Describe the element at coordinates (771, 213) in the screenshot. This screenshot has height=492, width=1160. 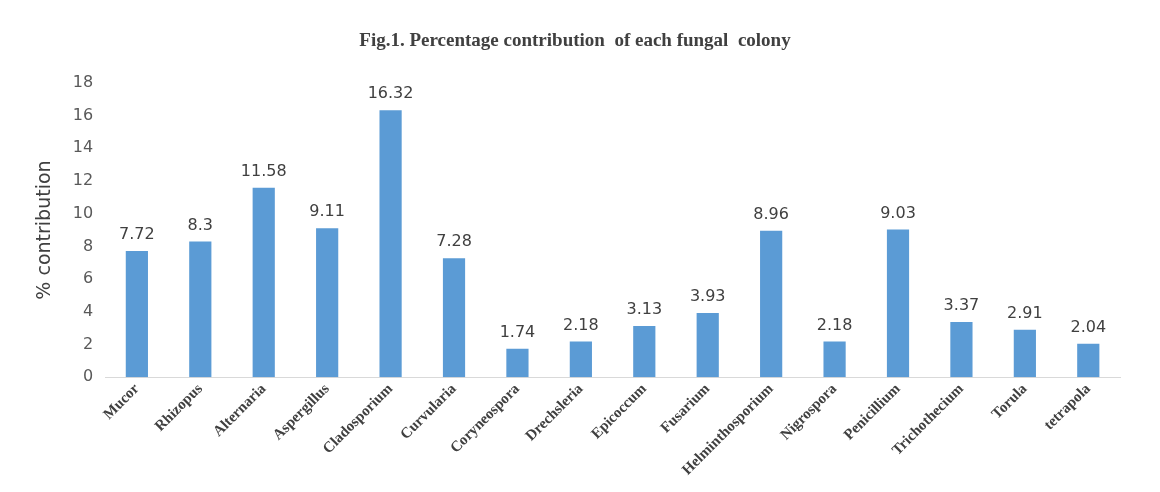
I see `data-label: 8.96` at that location.